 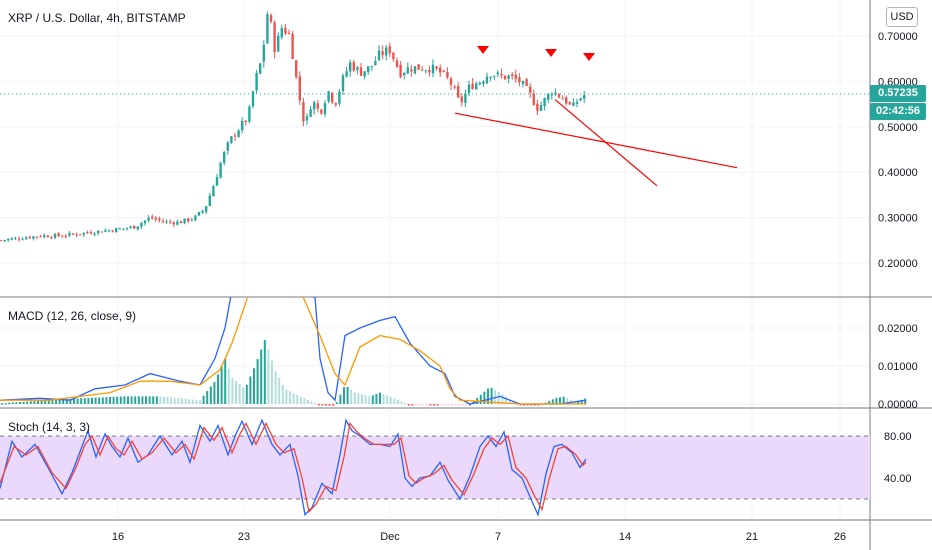 I want to click on currency-button: USD, so click(x=902, y=17).